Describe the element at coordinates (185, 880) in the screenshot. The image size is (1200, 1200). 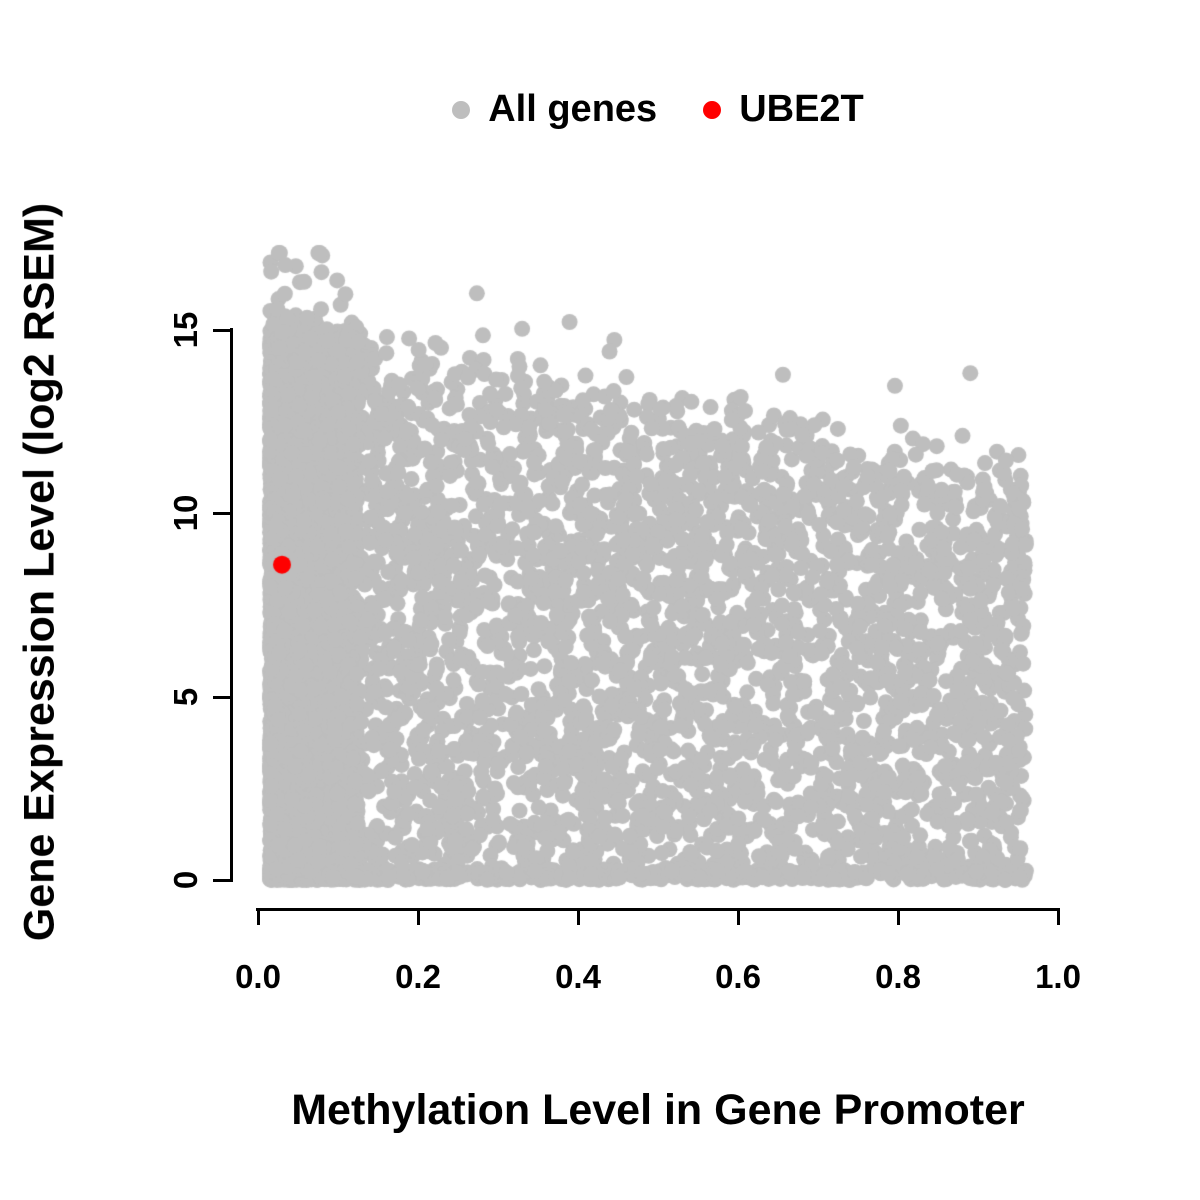
I see `y-tick-label: 0` at that location.